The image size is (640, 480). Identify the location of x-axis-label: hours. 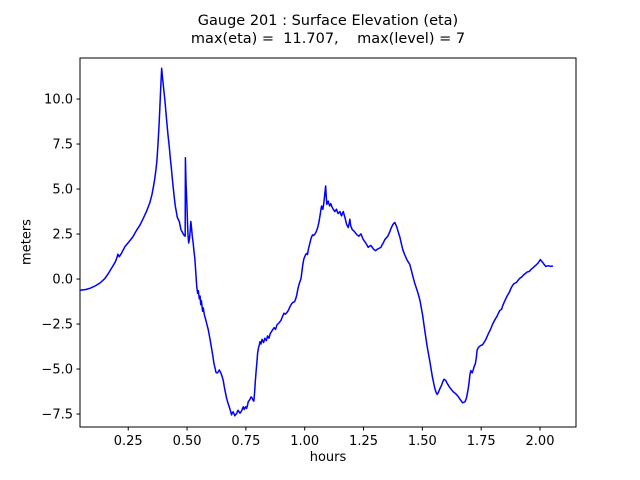
(328, 457).